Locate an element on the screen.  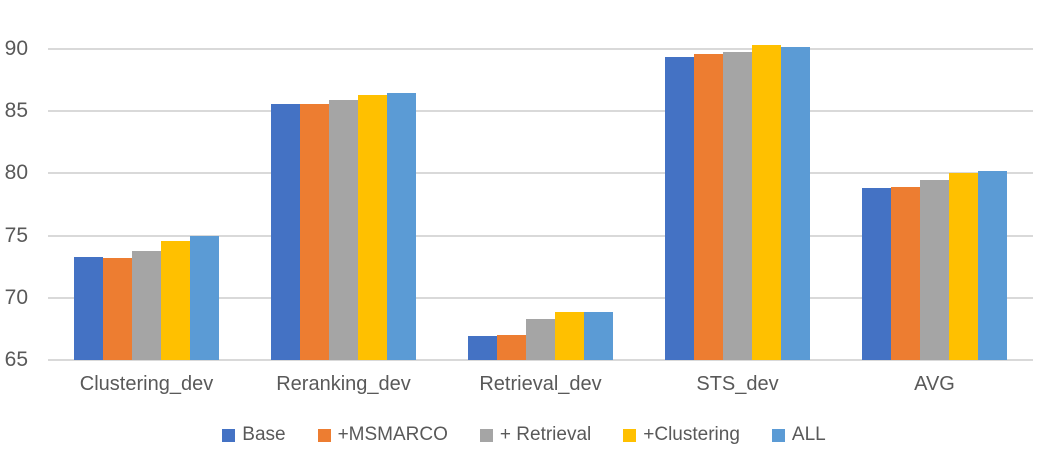
bar-msmarco-clustering-dev is located at coordinates (117, 309).